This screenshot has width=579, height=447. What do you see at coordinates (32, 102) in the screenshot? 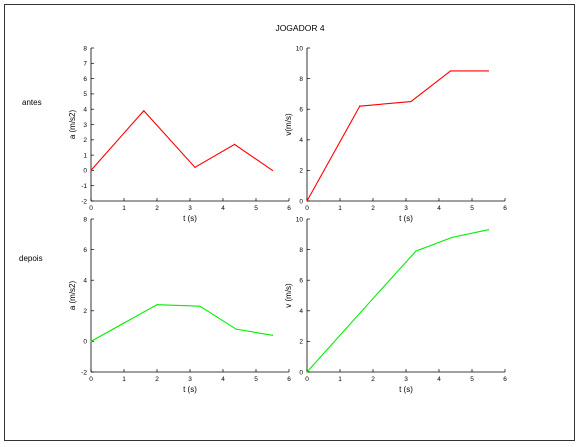
I see `row-label-antes: antes` at bounding box center [32, 102].